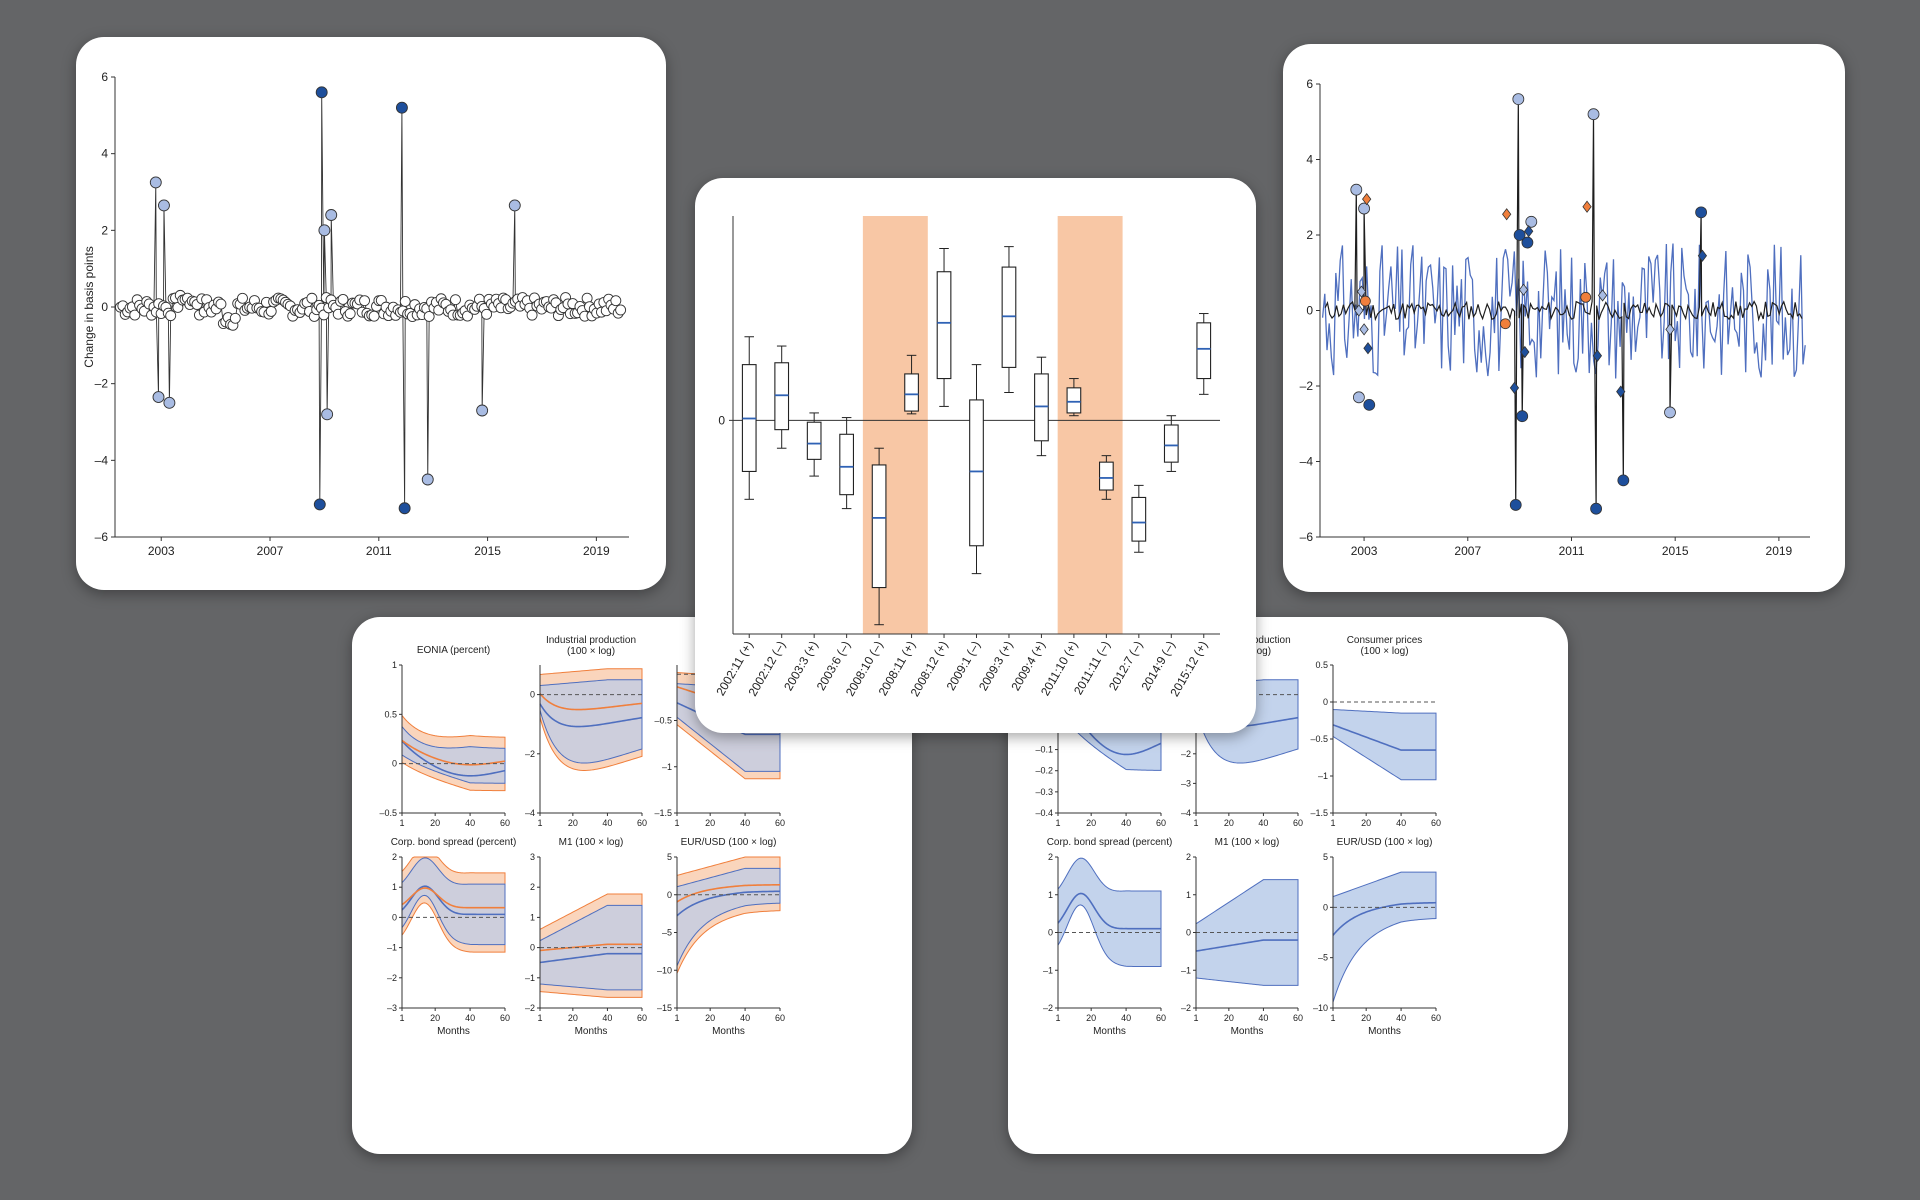 This screenshot has width=1920, height=1200. I want to click on y-tick-label: –0.2, so click(1044, 771).